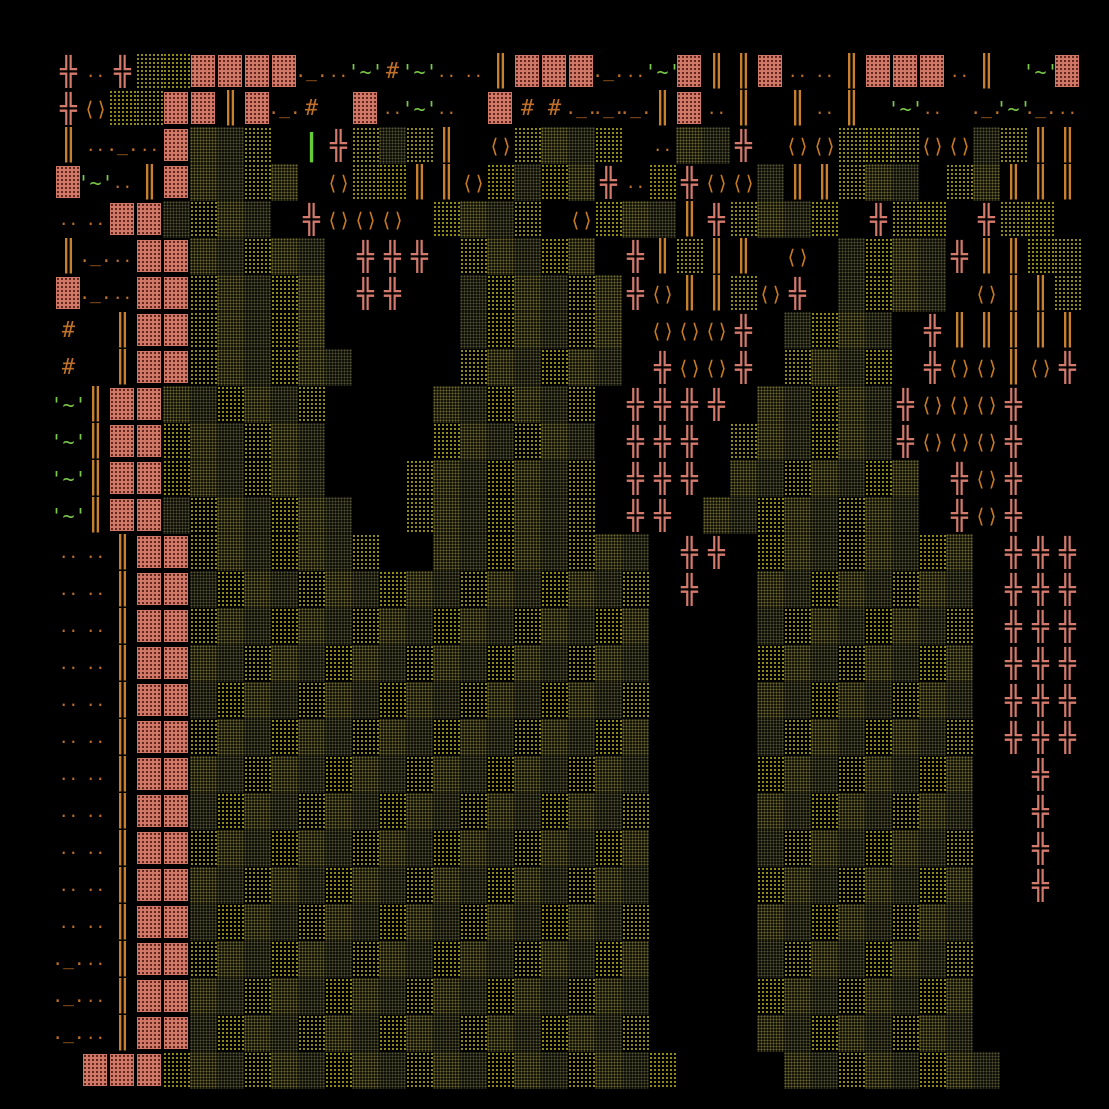 This screenshot has width=1109, height=1109. What do you see at coordinates (68, 1070) in the screenshot?
I see `empty-tile` at bounding box center [68, 1070].